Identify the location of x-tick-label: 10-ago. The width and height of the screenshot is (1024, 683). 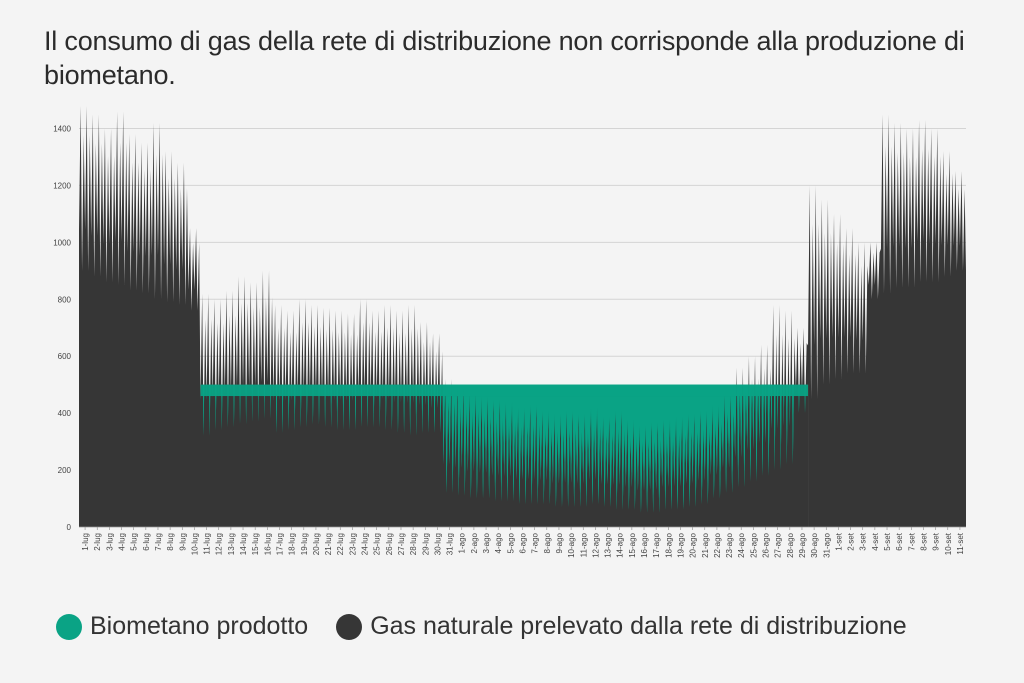
(571, 544).